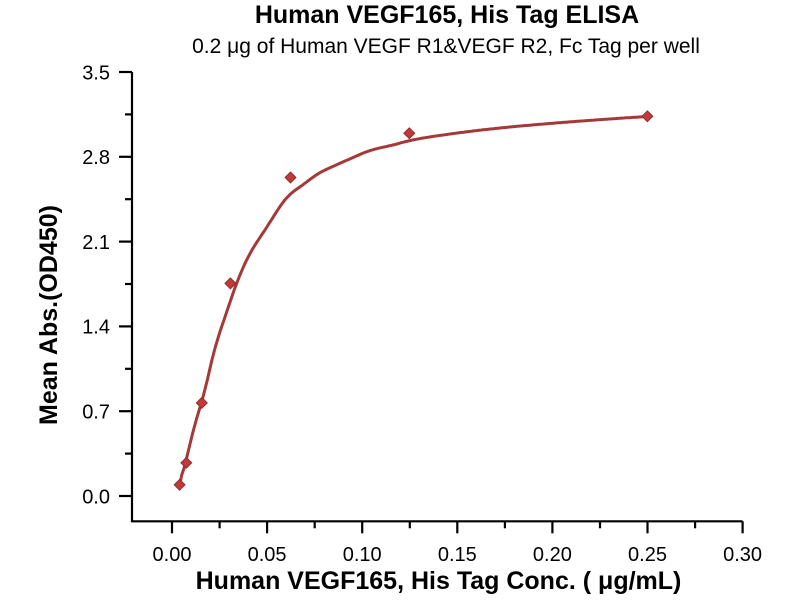 The height and width of the screenshot is (600, 800). Describe the element at coordinates (96, 73) in the screenshot. I see `svg-text: 3.5` at that location.